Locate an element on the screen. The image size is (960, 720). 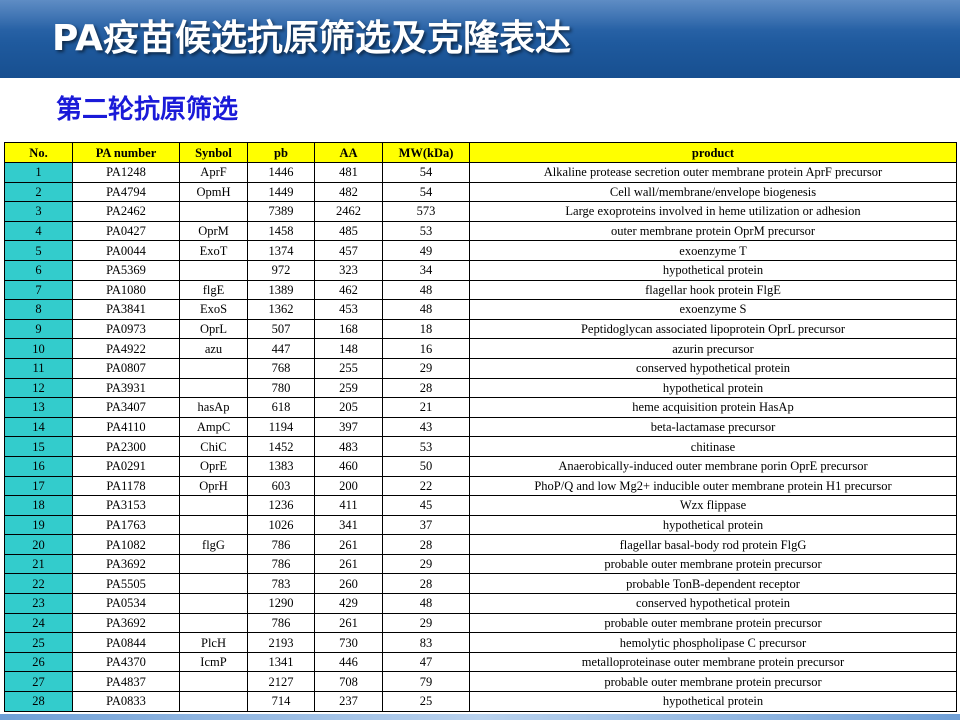
cell-pb: 714 is located at coordinates (281, 701).